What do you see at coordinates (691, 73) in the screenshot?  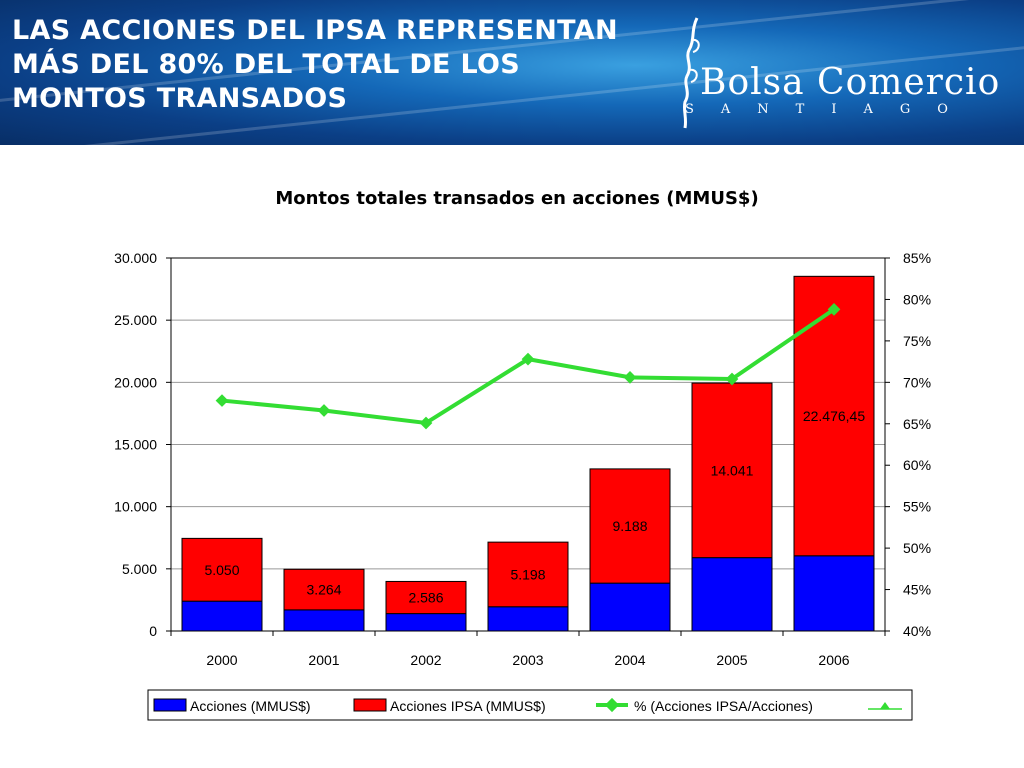 I see `bolsa-logo-icon` at bounding box center [691, 73].